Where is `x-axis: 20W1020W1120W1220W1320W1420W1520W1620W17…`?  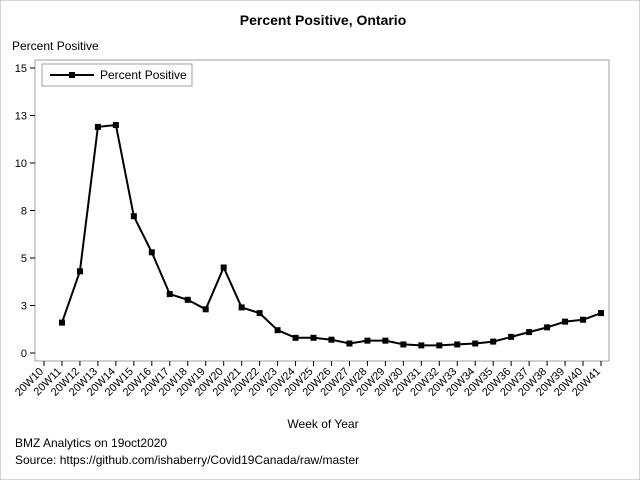 x-axis: 20W1020W1120W1220W1320W1420W1520W1620W17… is located at coordinates (308, 380).